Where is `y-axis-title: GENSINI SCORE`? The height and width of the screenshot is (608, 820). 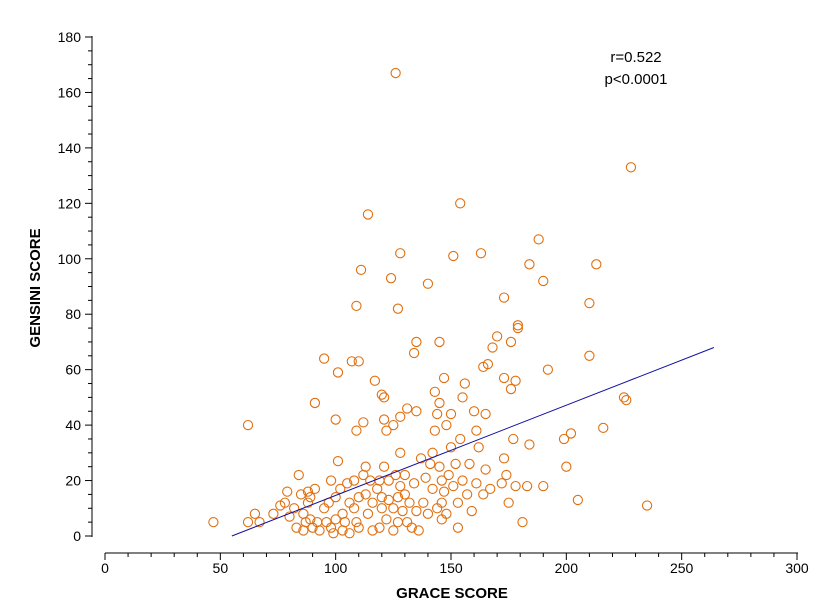
y-axis-title: GENSINI SCORE is located at coordinates (35, 287).